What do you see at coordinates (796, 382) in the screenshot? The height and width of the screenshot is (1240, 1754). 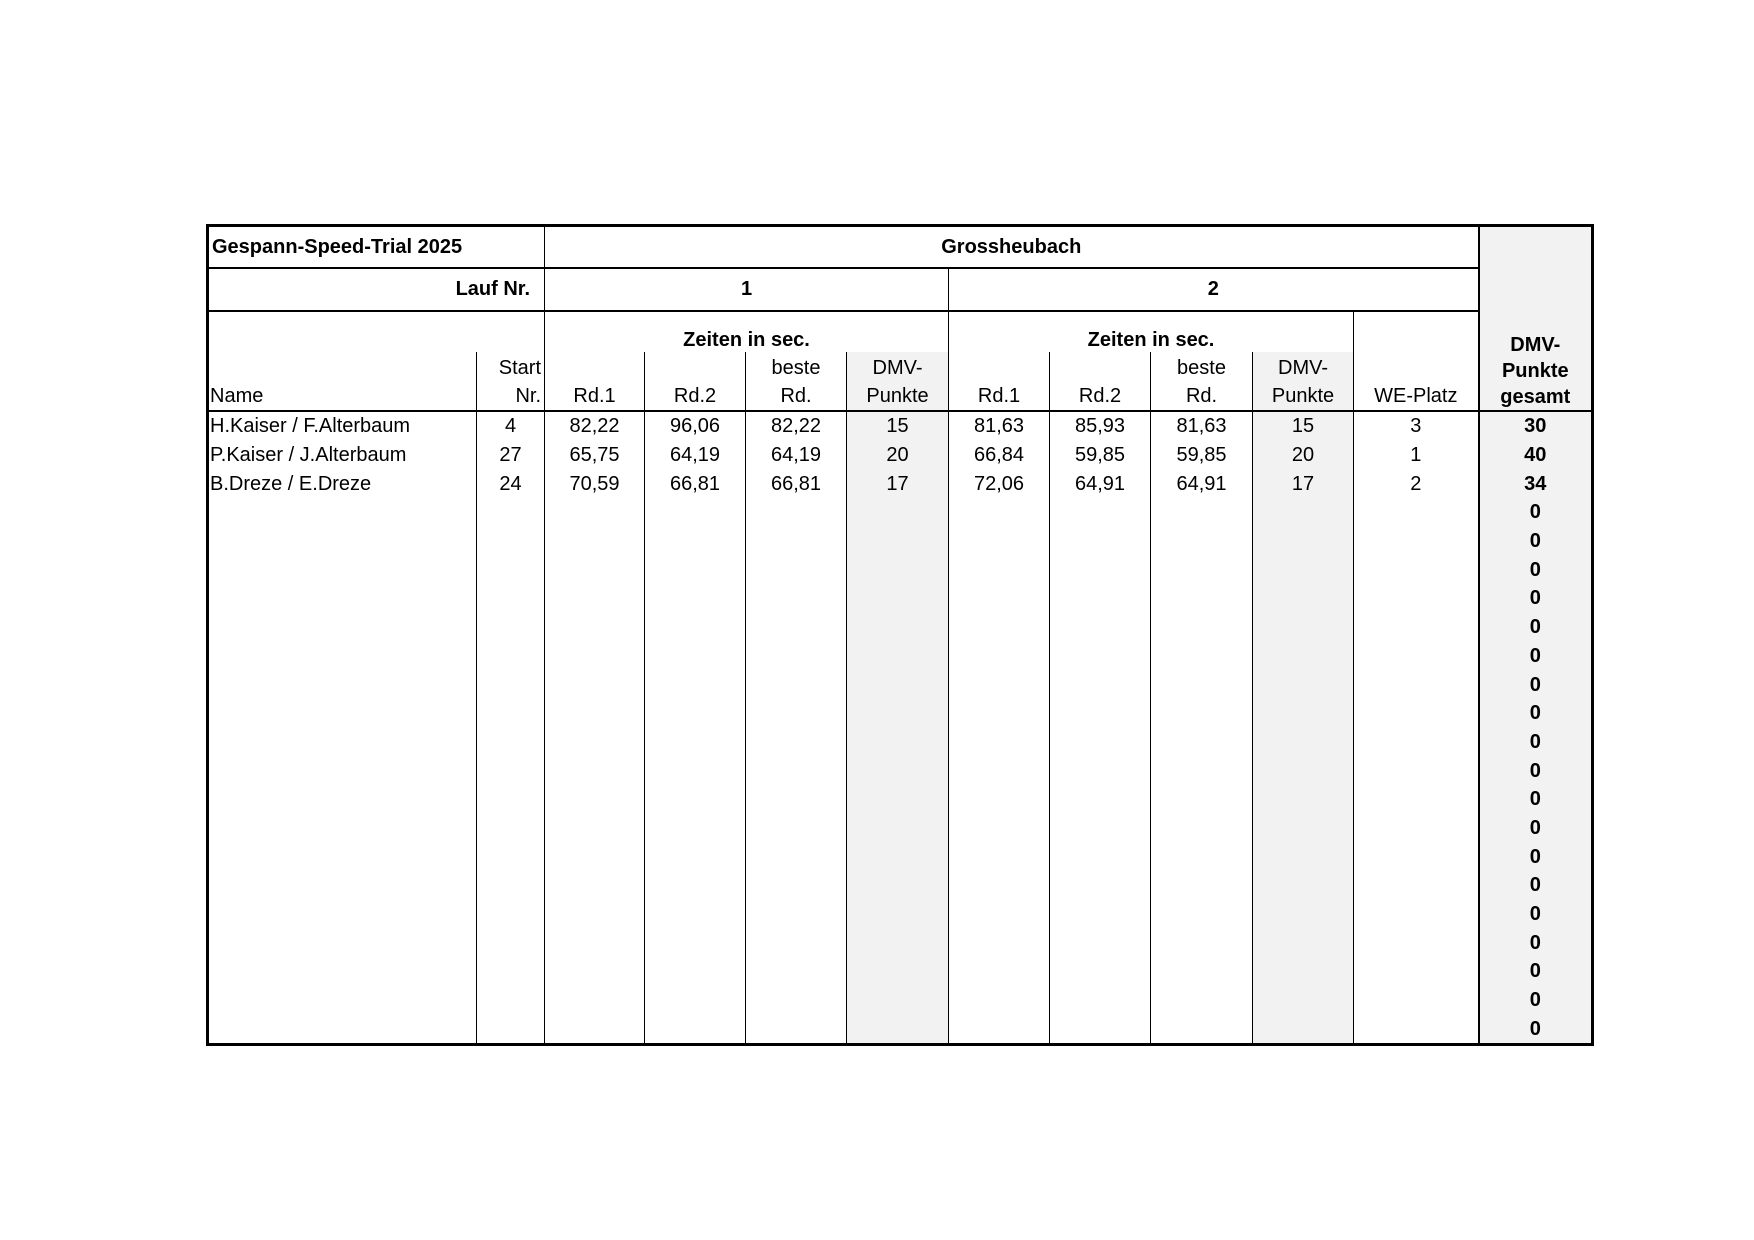 I see `l1-best-header: beste Rd.` at bounding box center [796, 382].